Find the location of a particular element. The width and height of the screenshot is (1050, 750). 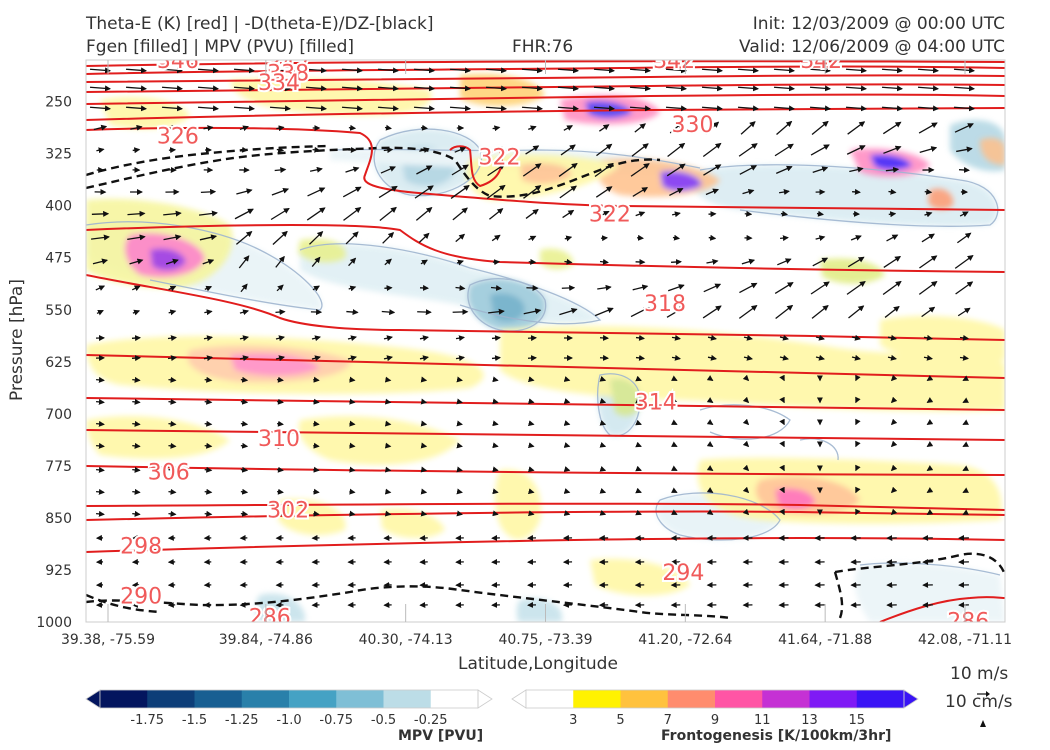

colorbar-tick-label: 15 is located at coordinates (856, 720).